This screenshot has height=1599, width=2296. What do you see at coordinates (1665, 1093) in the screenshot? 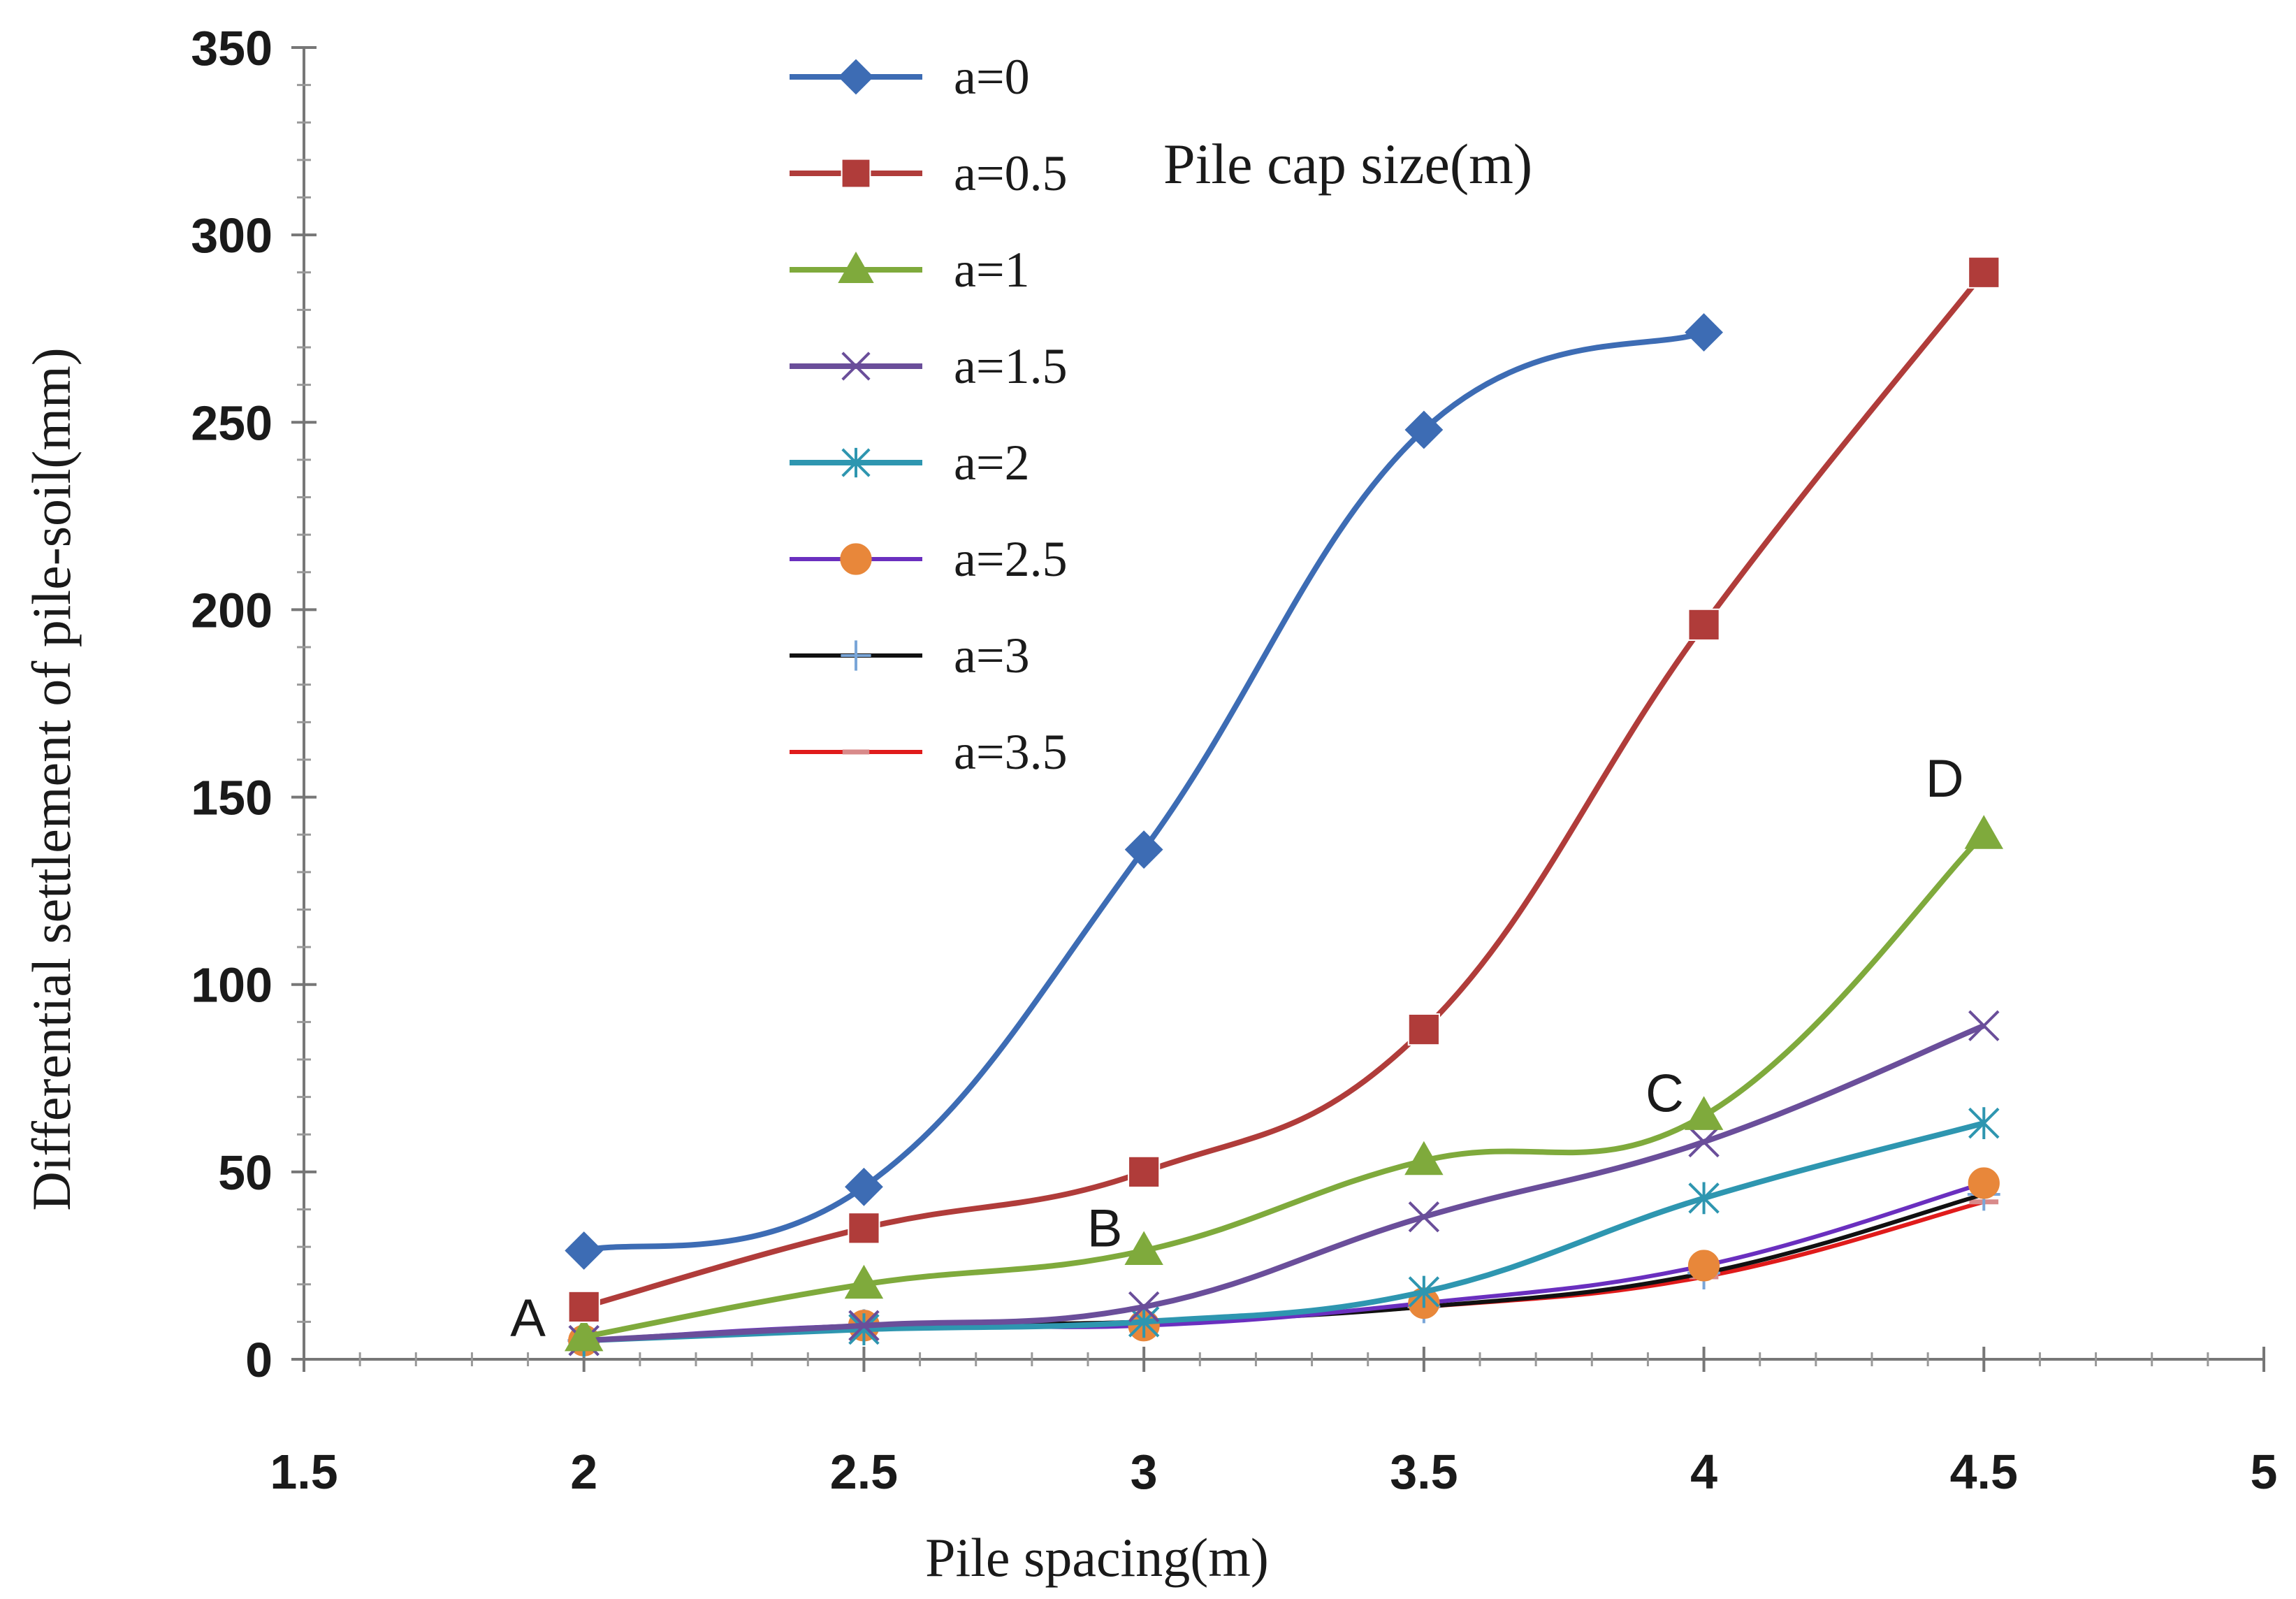
I see `annotation-C: C` at bounding box center [1665, 1093].